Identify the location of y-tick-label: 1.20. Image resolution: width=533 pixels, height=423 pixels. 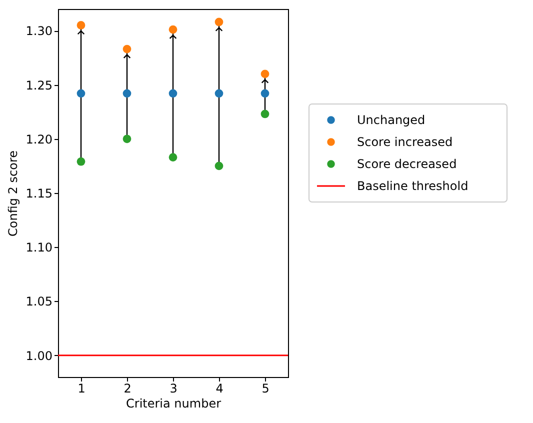
(39, 139).